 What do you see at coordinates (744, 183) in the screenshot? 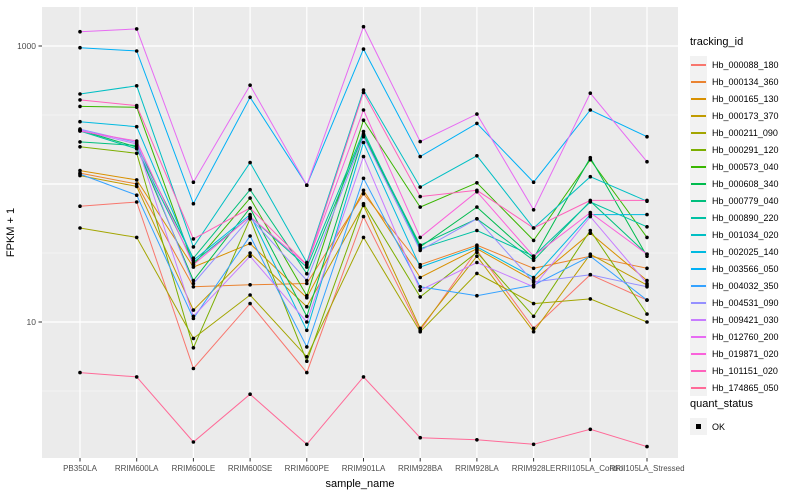
I see `legend-item-Hb_000608_340: Hb_000608_340` at bounding box center [744, 183].